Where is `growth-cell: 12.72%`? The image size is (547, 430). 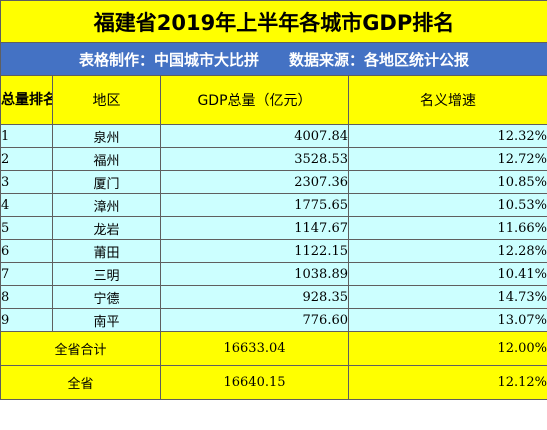
growth-cell: 12.72% is located at coordinates (447, 159).